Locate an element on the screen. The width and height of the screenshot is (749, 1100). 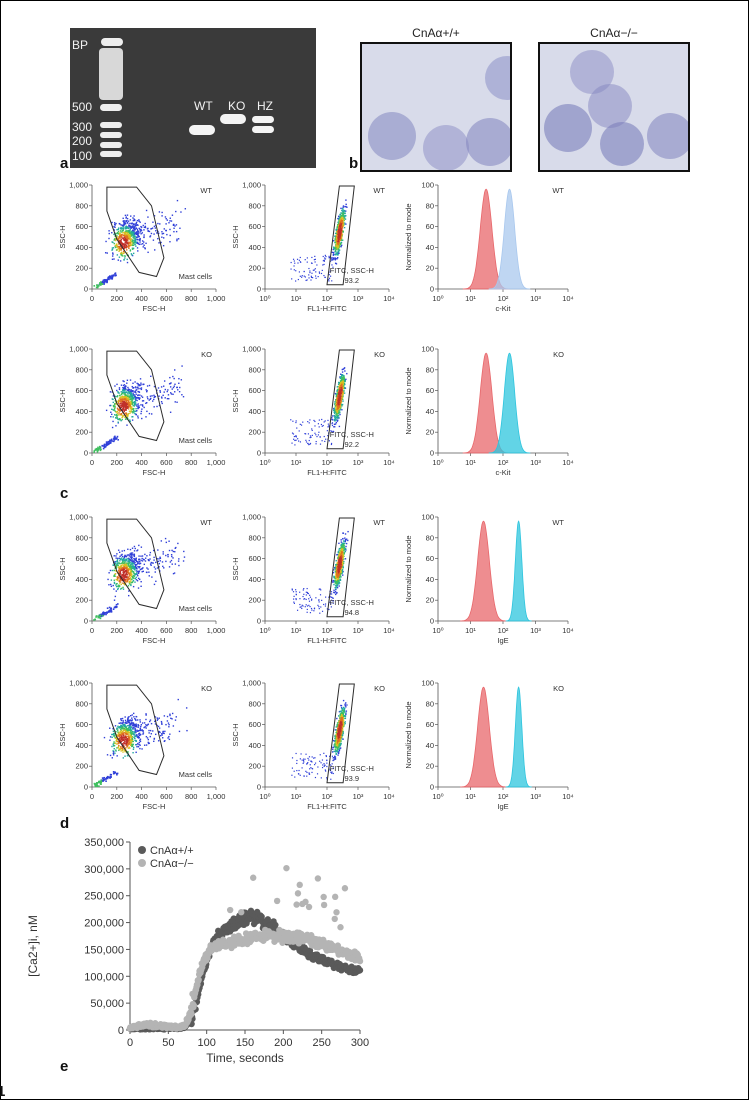
fsc-ssc-events is located at coordinates (140, 244).